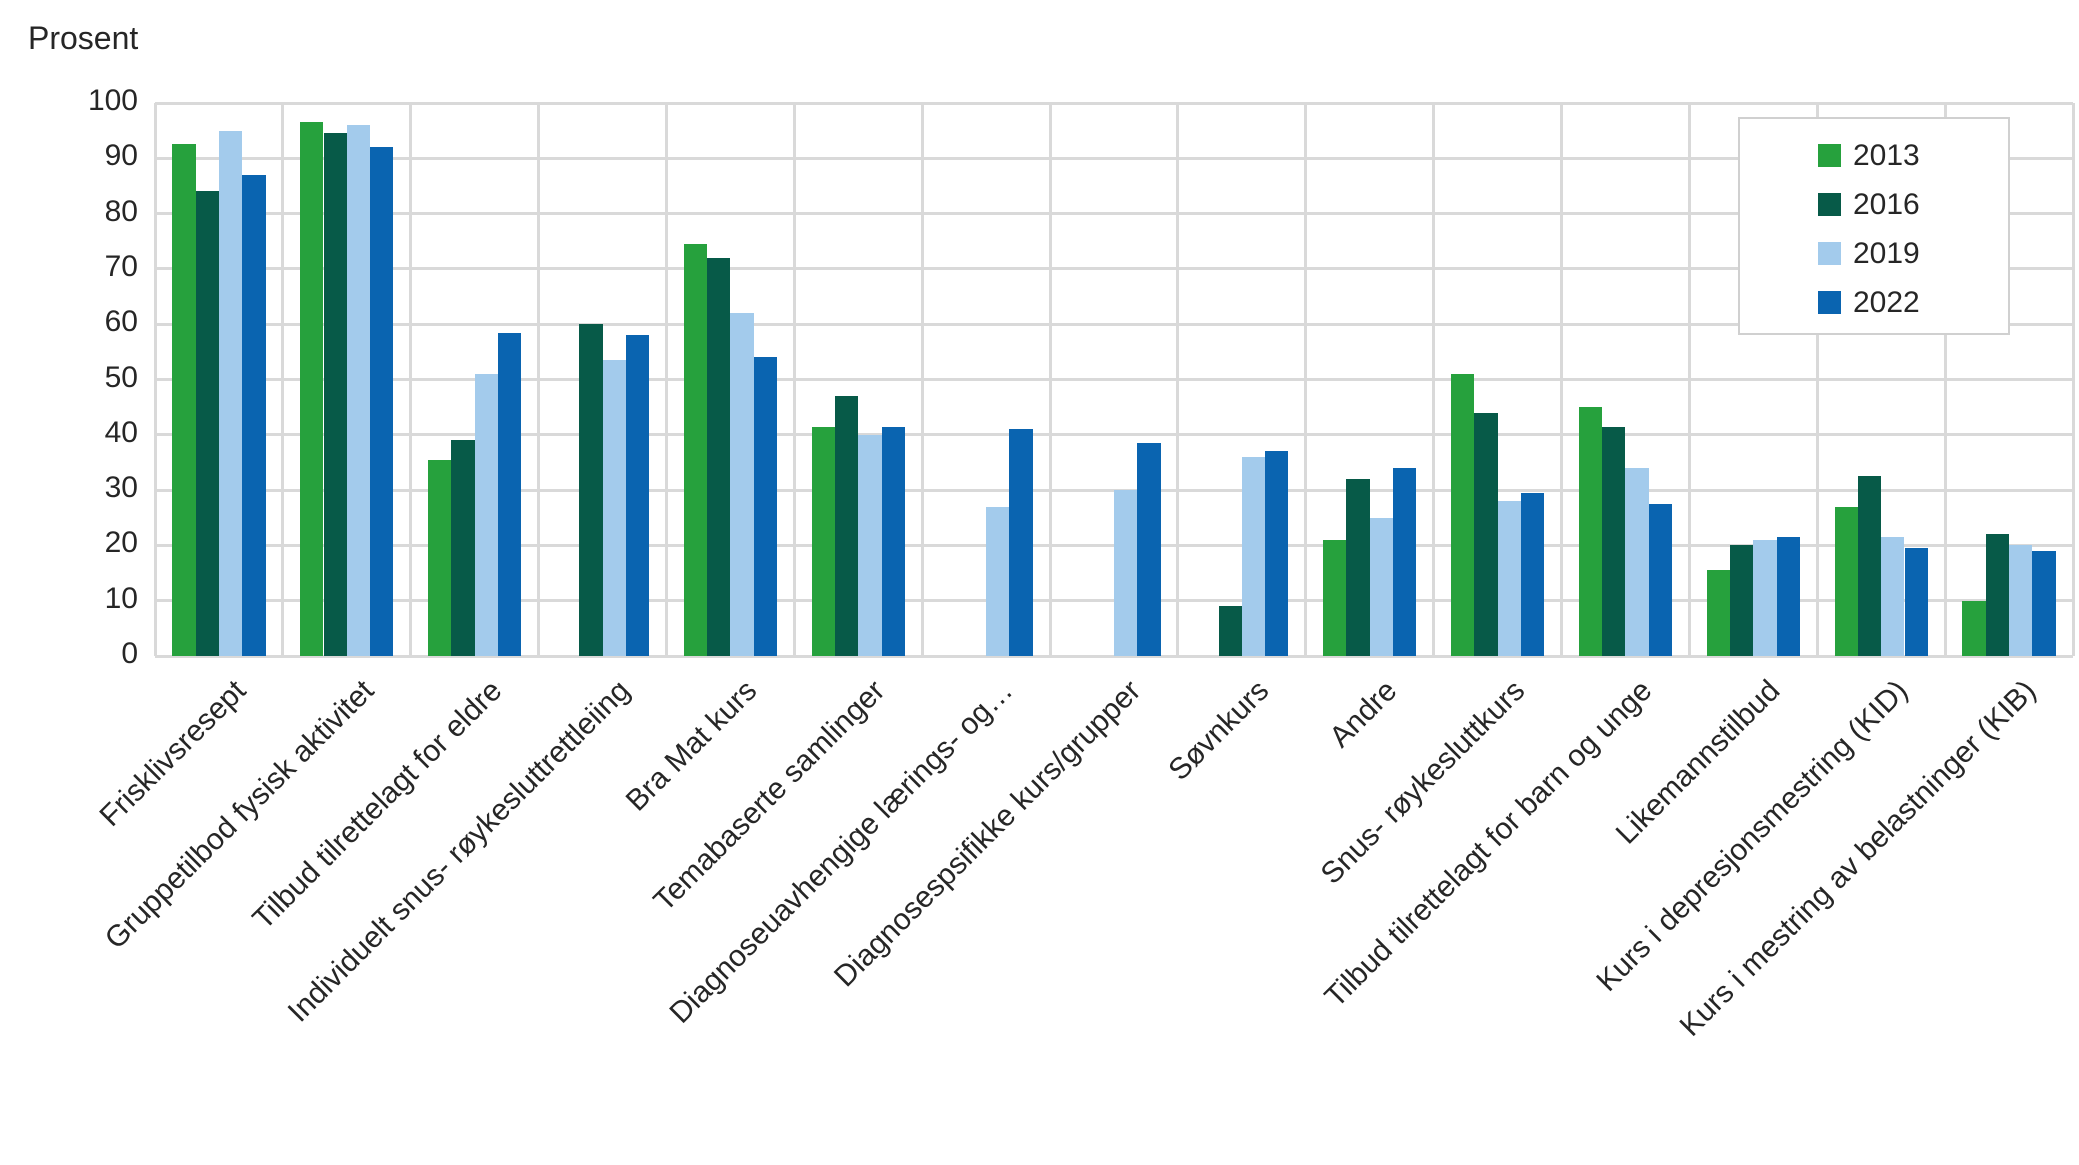 The image size is (2079, 1165). Describe the element at coordinates (1869, 566) in the screenshot. I see `bar-2016-Kurs i depresjonsmestring (KID)` at that location.